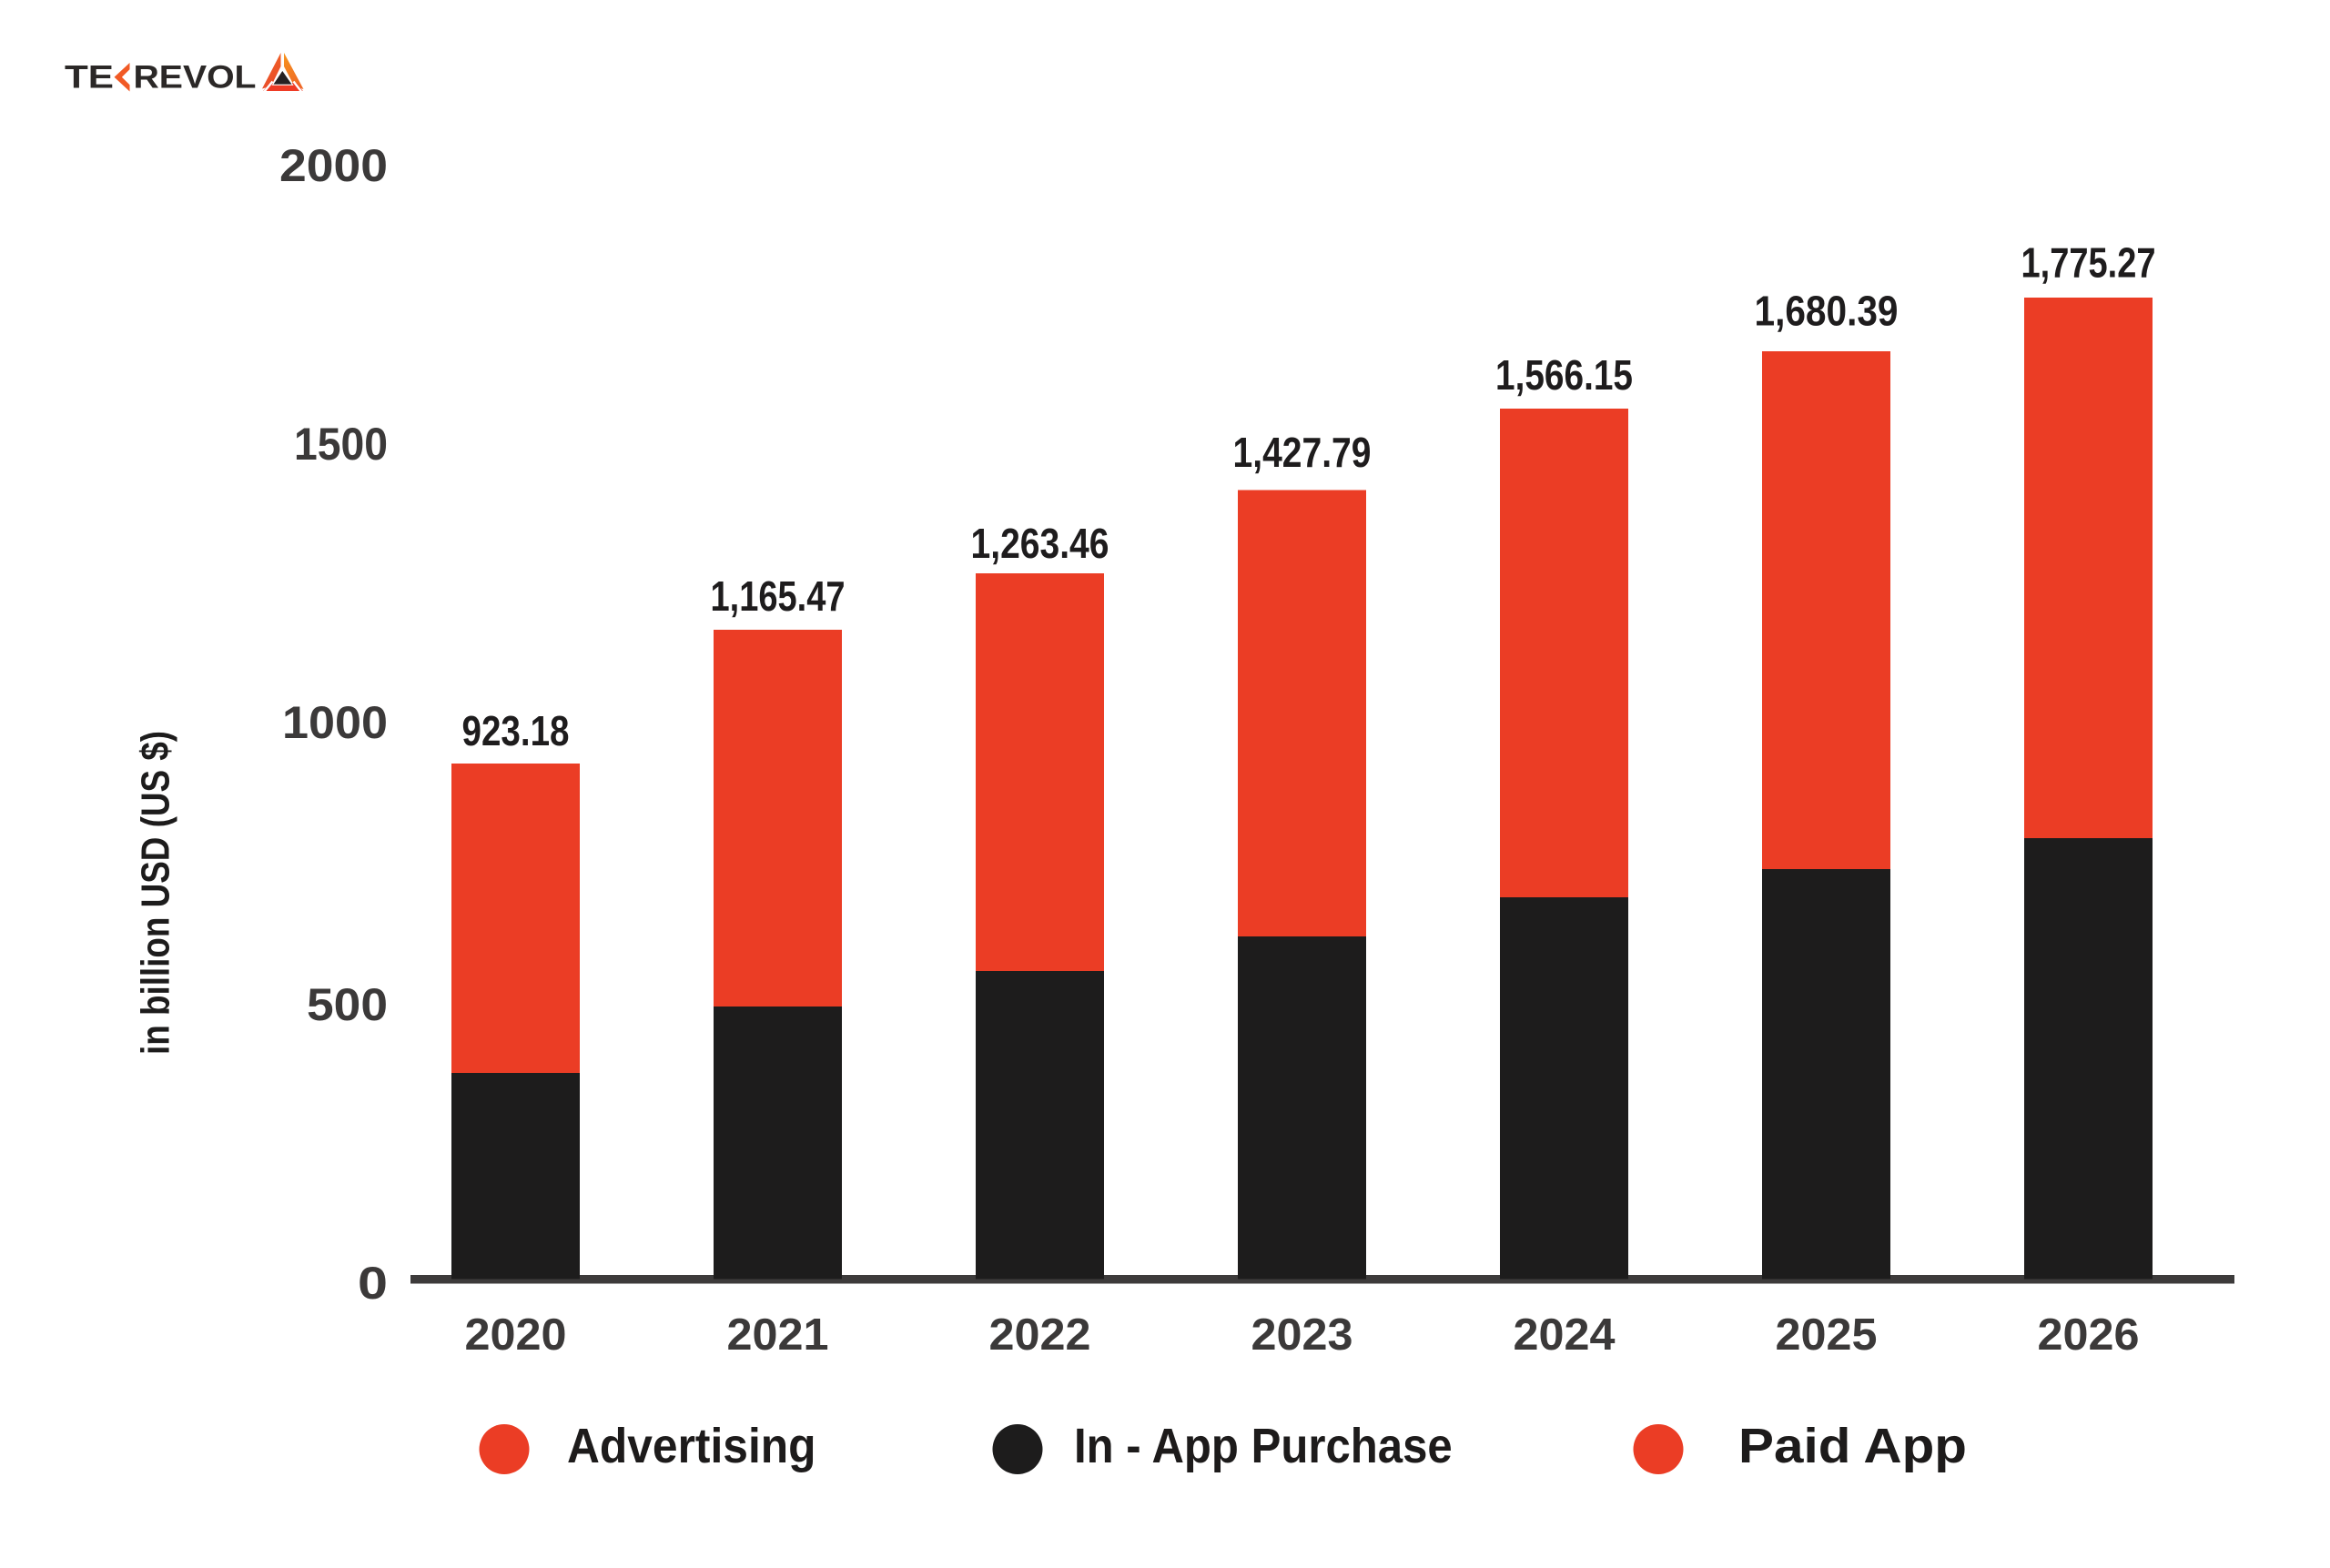 The height and width of the screenshot is (1568, 2330). What do you see at coordinates (1827, 1335) in the screenshot?
I see `svg-text: 2025` at bounding box center [1827, 1335].